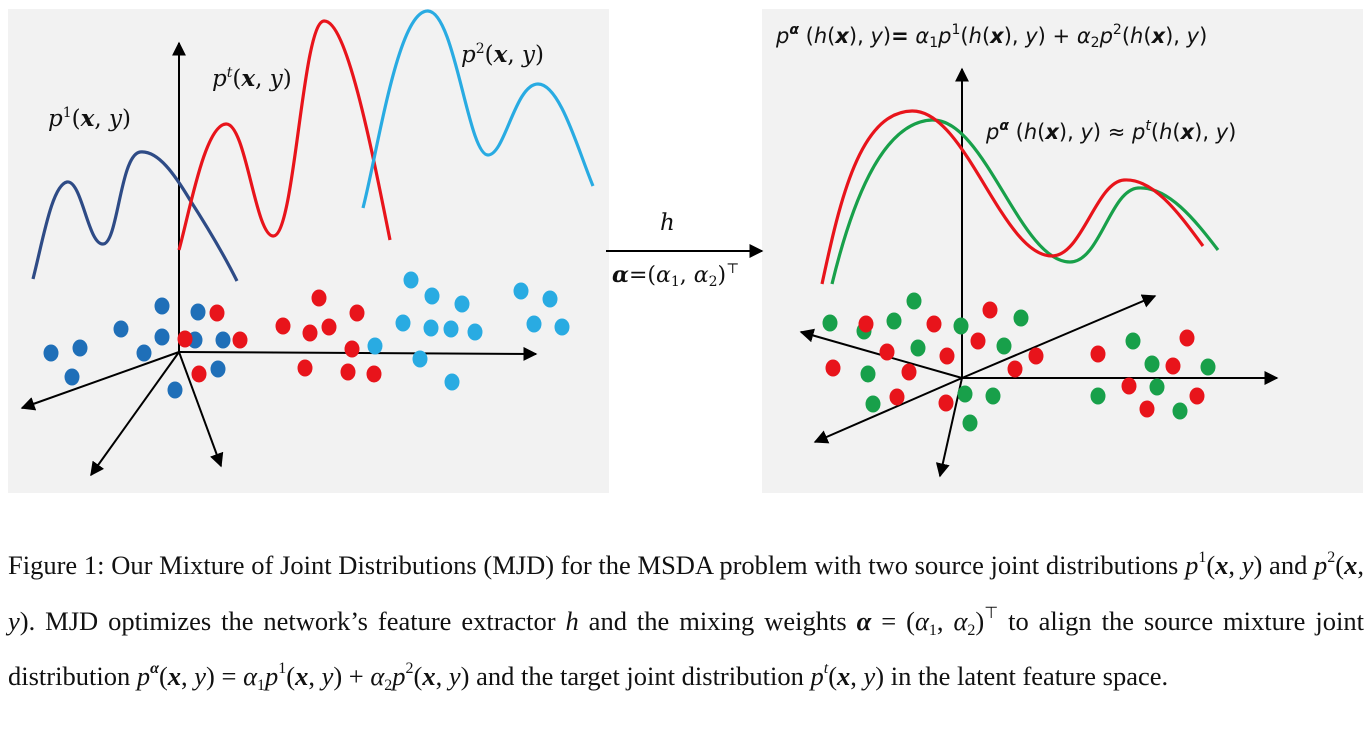 The height and width of the screenshot is (751, 1372). I want to click on label-h: h, so click(667, 223).